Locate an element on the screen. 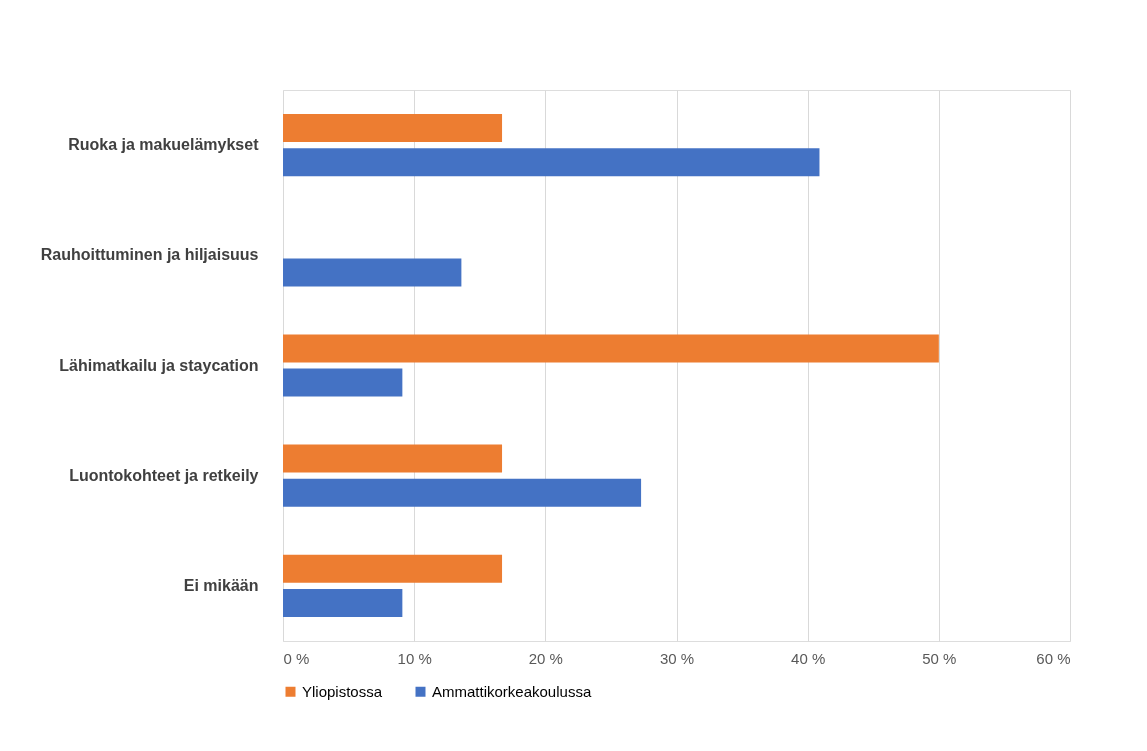  x-tick-label: 60 % is located at coordinates (1053, 658).